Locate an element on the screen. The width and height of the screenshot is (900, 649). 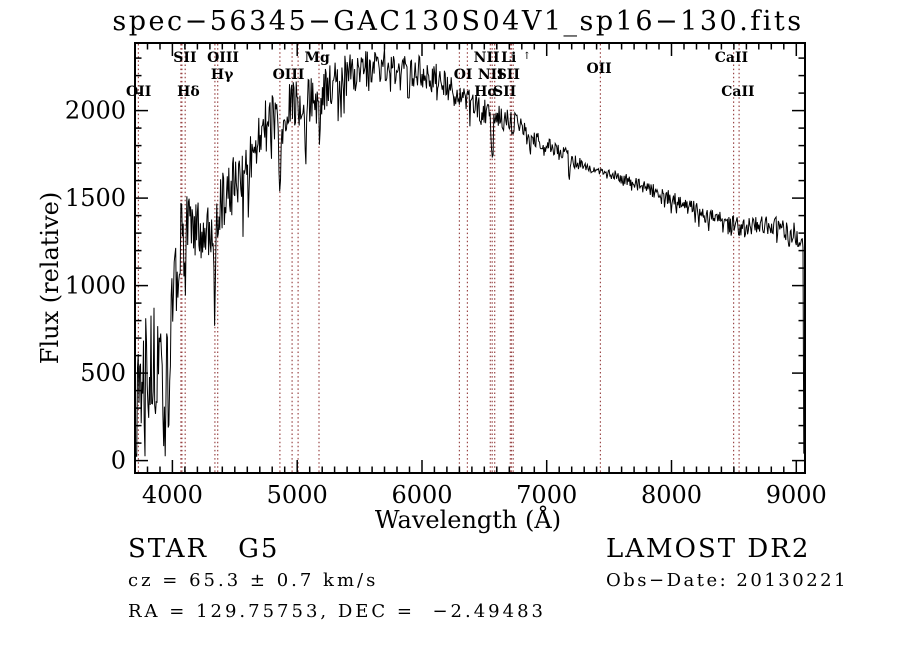
line-label-Mg: Mg is located at coordinates (317, 58).